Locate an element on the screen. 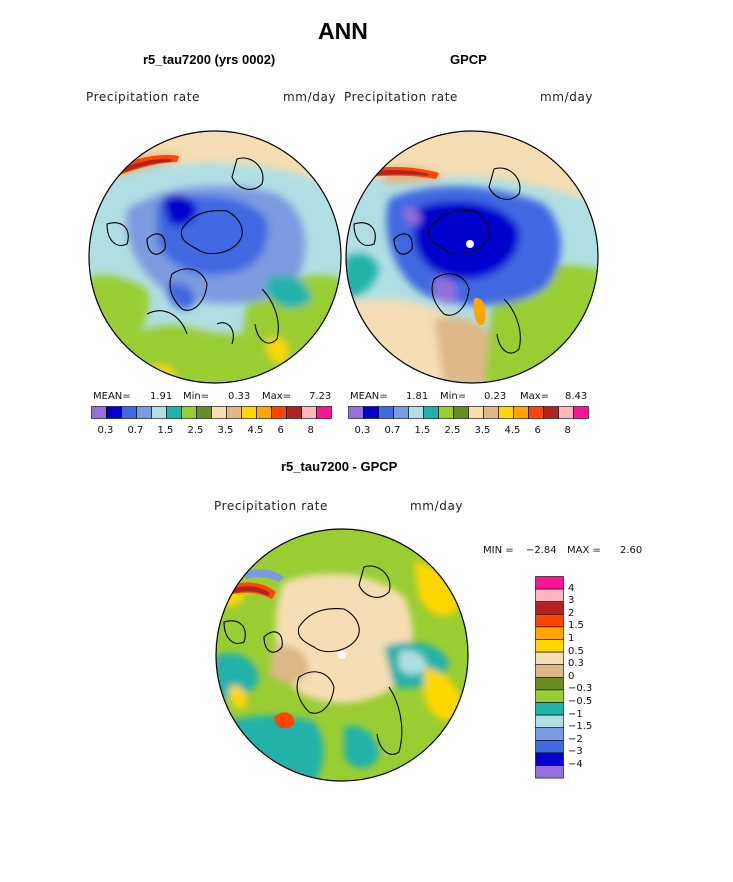 The width and height of the screenshot is (733, 882). panel-2-max-label: Max= is located at coordinates (535, 396).